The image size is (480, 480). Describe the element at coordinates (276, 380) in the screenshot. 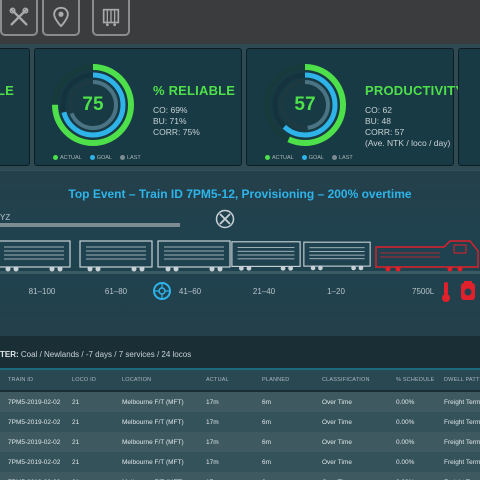

I see `header-planned: PLANNED` at that location.